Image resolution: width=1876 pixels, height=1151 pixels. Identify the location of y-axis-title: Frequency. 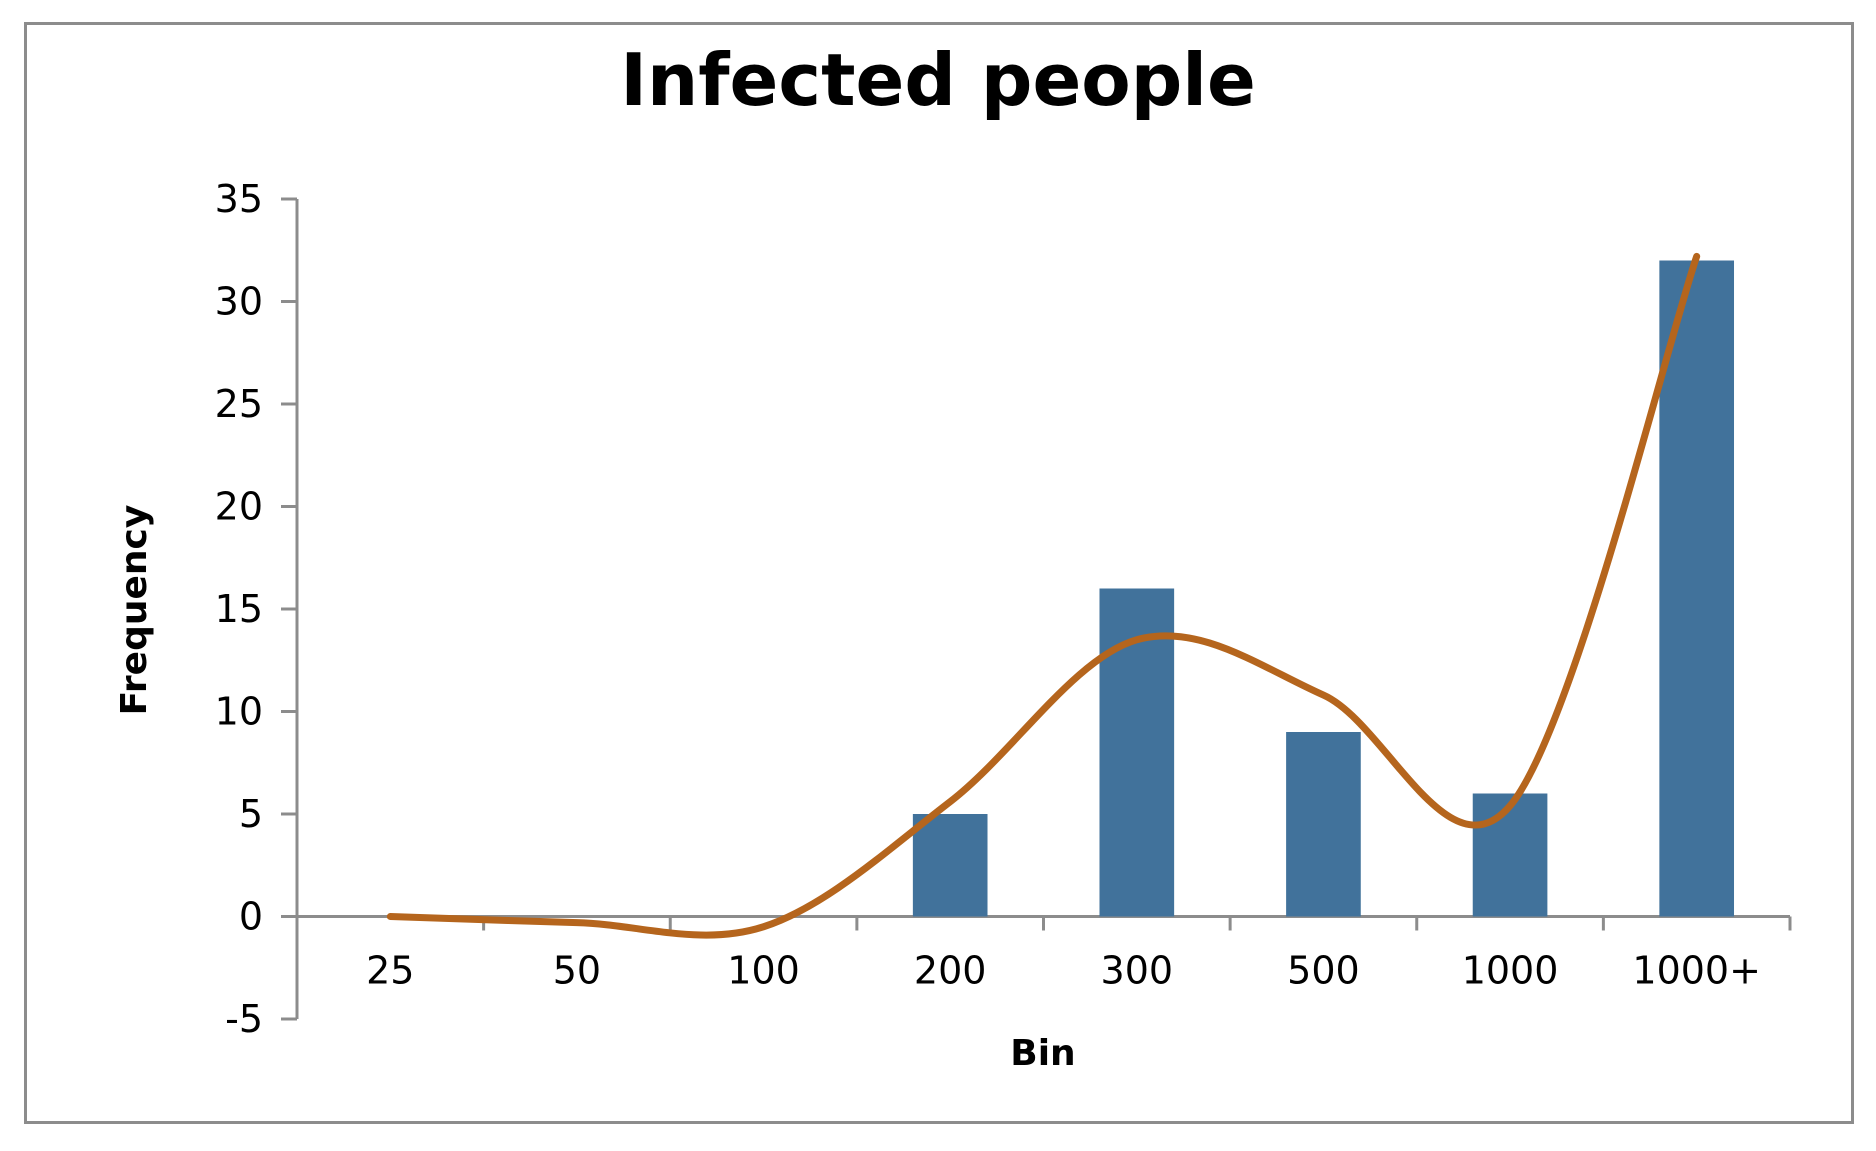
(134, 610).